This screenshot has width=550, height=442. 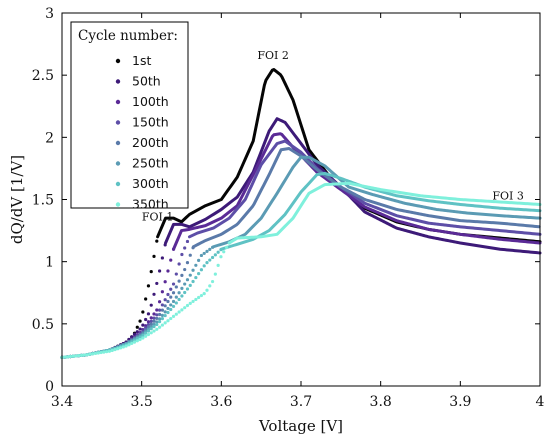 What do you see at coordinates (376, 202) in the screenshot?
I see `series-line` at bounding box center [376, 202].